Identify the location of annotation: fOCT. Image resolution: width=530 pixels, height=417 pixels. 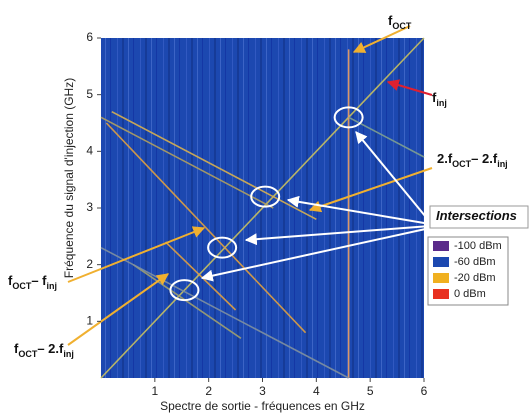
(400, 22).